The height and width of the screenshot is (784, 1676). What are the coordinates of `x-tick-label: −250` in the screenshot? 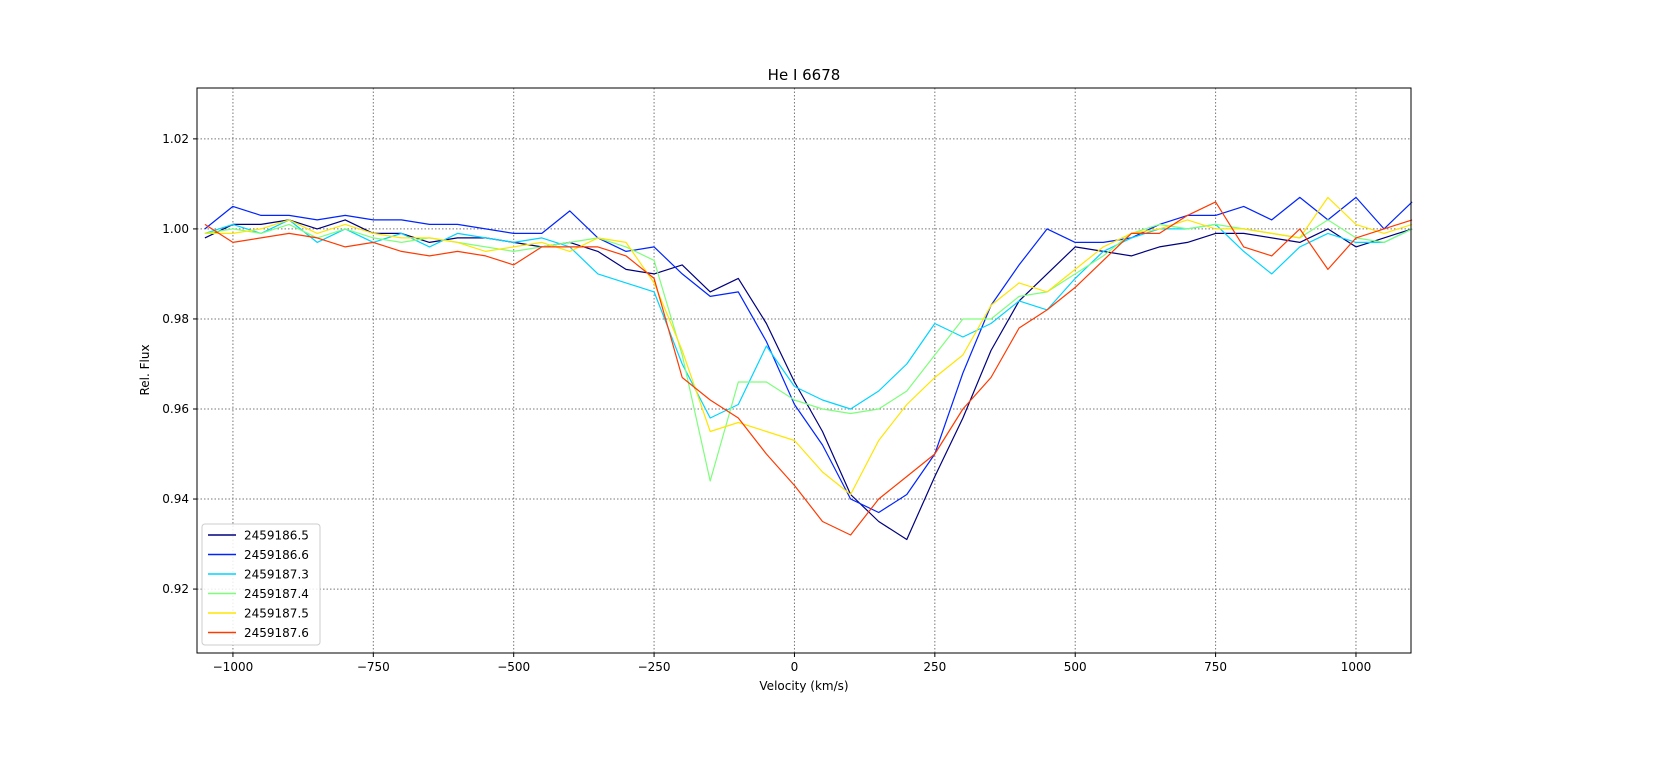 It's located at (654, 667).